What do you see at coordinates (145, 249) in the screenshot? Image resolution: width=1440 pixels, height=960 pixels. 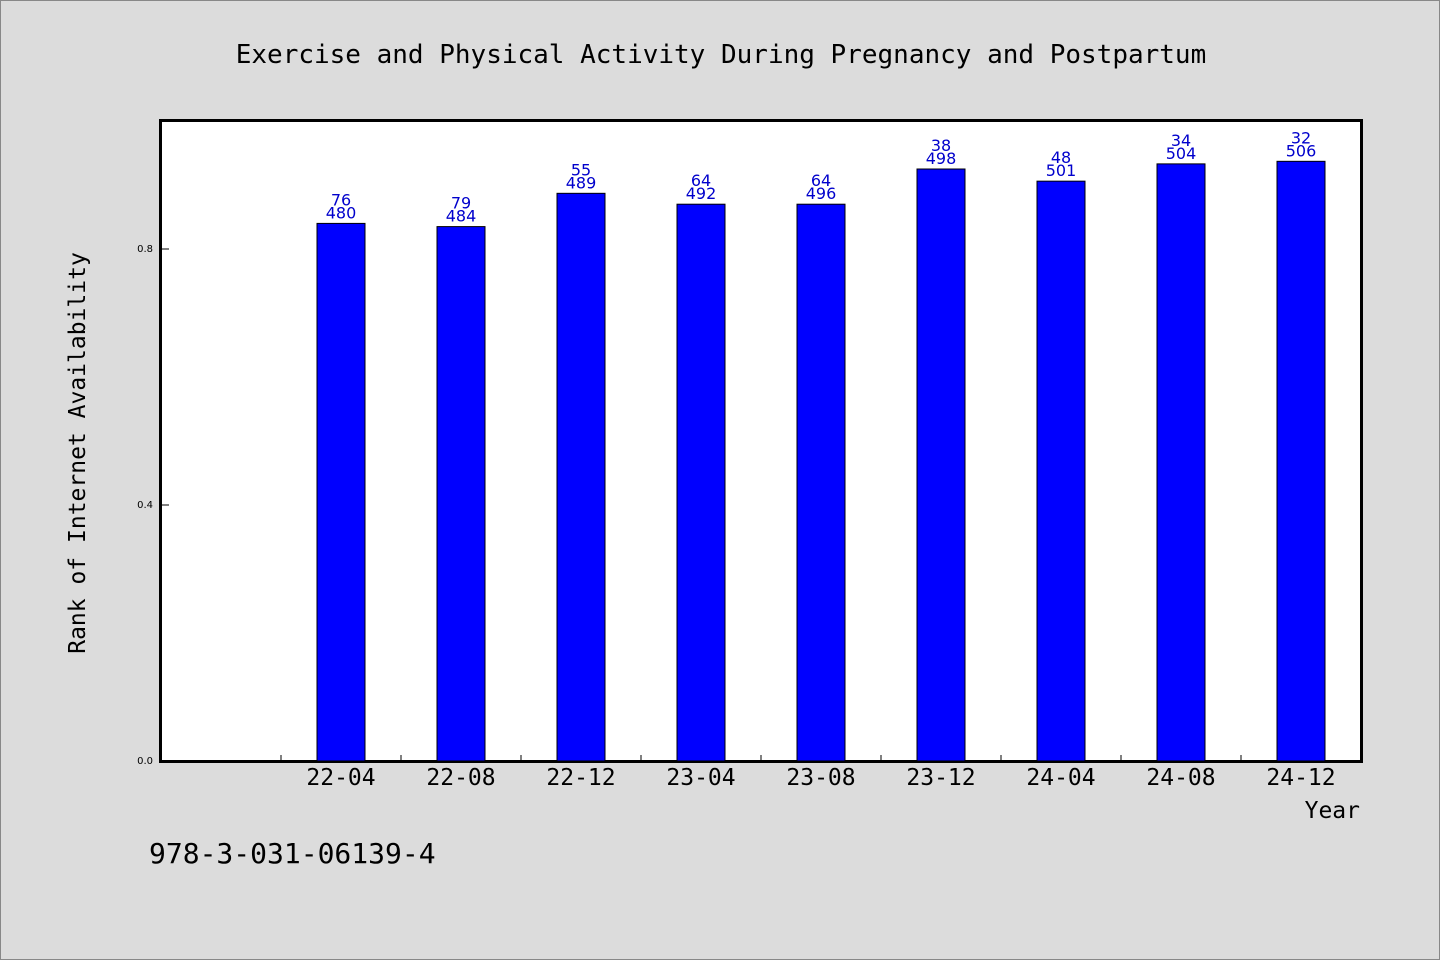 I see `y-tick-label: 0.8` at bounding box center [145, 249].